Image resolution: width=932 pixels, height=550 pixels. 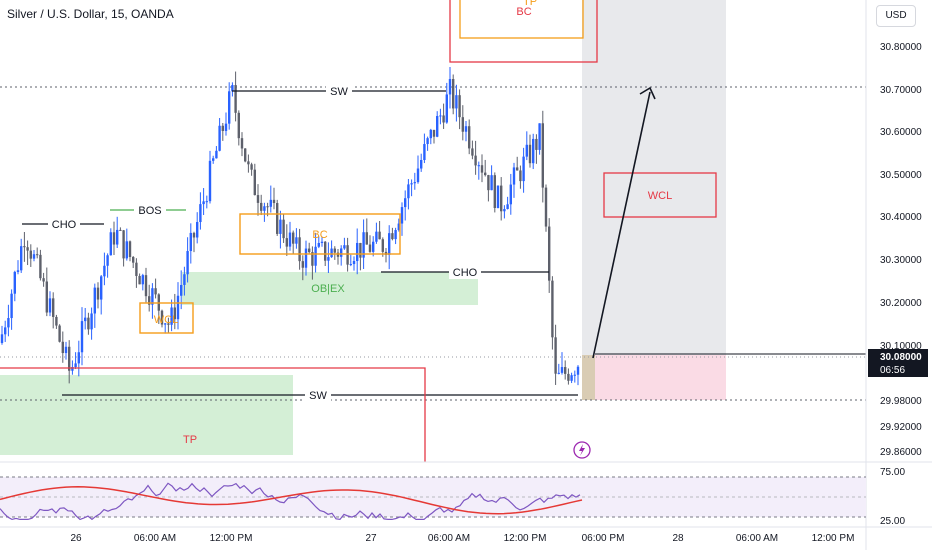 What do you see at coordinates (898, 363) in the screenshot?
I see `current-price-badge` at bounding box center [898, 363].